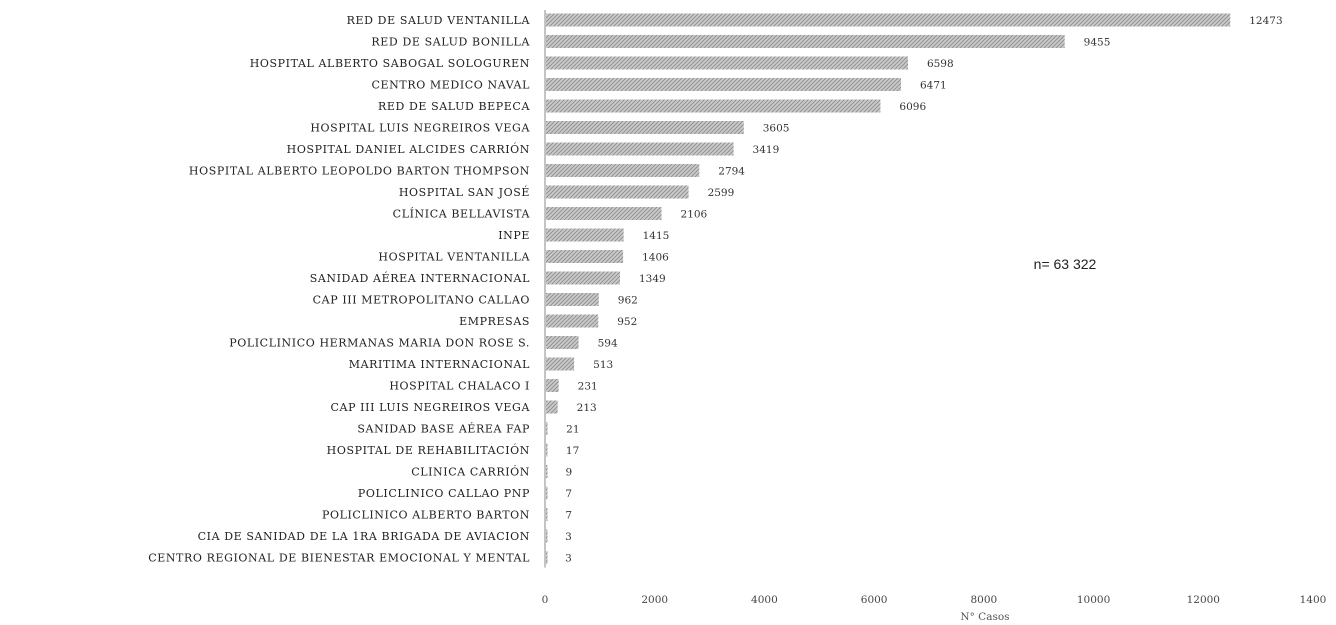 The width and height of the screenshot is (1336, 625). What do you see at coordinates (572, 430) in the screenshot?
I see `value-label: 21` at bounding box center [572, 430].